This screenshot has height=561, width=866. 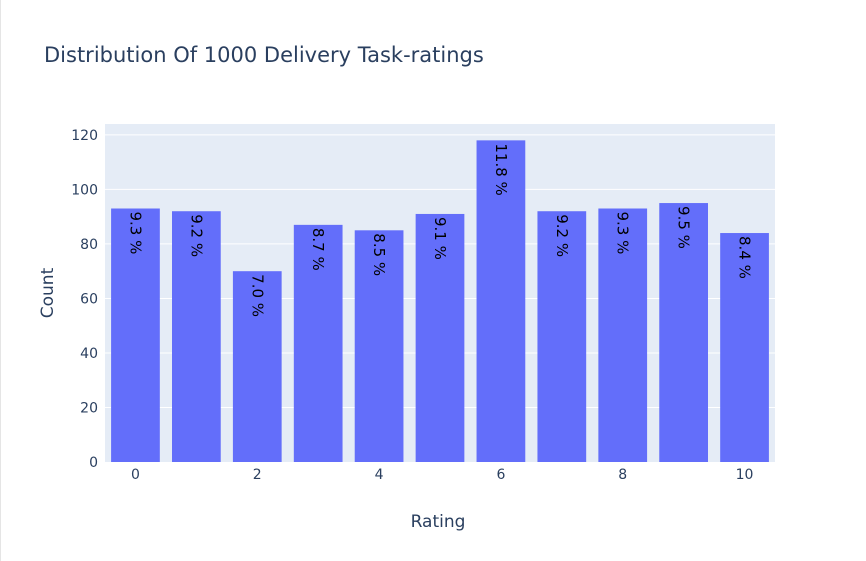 I want to click on bar-label-6: 11.8 %, so click(x=501, y=169).